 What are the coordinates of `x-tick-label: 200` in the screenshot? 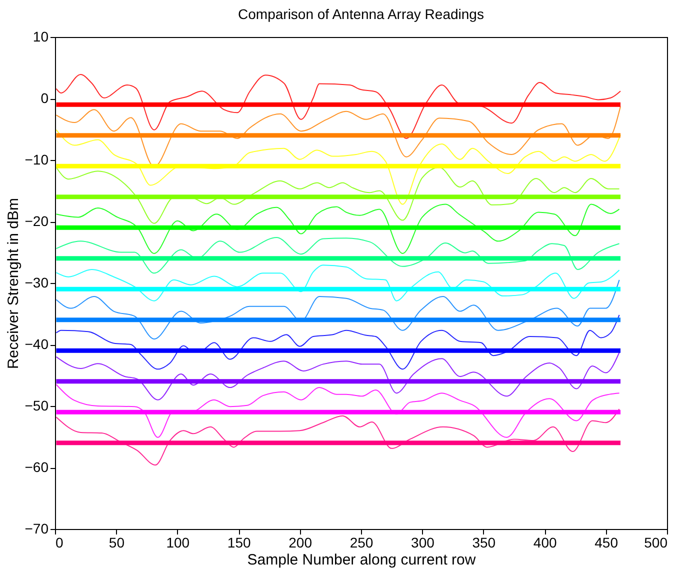 It's located at (300, 542).